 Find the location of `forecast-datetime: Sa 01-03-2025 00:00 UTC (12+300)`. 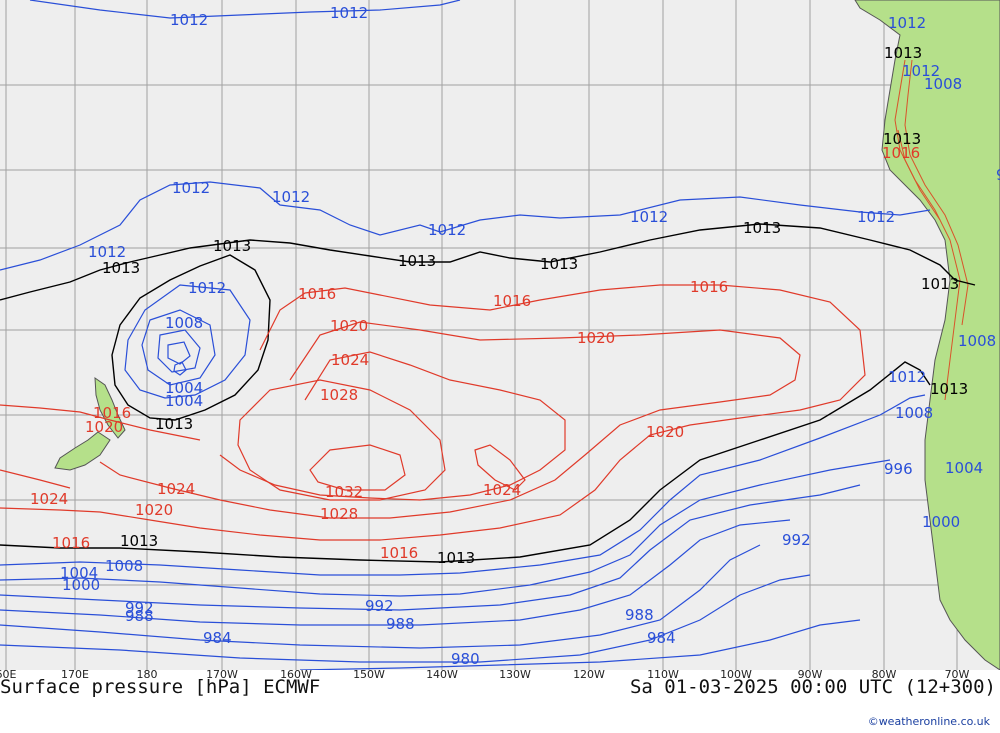

forecast-datetime: Sa 01-03-2025 00:00 UTC (12+300) is located at coordinates (812, 687).